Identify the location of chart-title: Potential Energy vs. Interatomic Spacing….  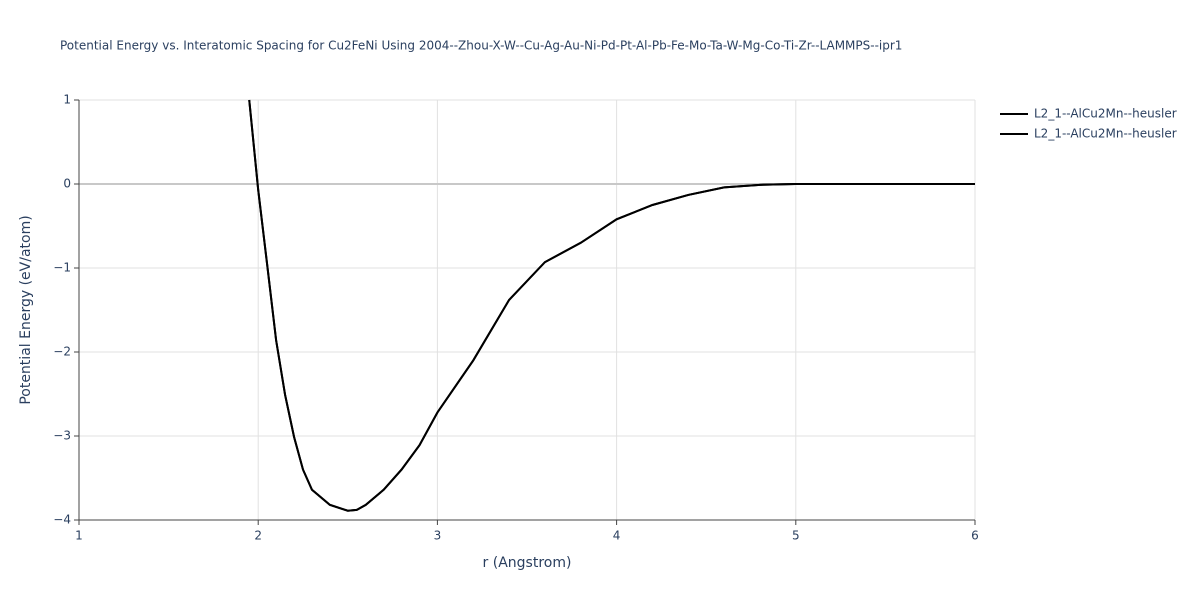
(481, 46).